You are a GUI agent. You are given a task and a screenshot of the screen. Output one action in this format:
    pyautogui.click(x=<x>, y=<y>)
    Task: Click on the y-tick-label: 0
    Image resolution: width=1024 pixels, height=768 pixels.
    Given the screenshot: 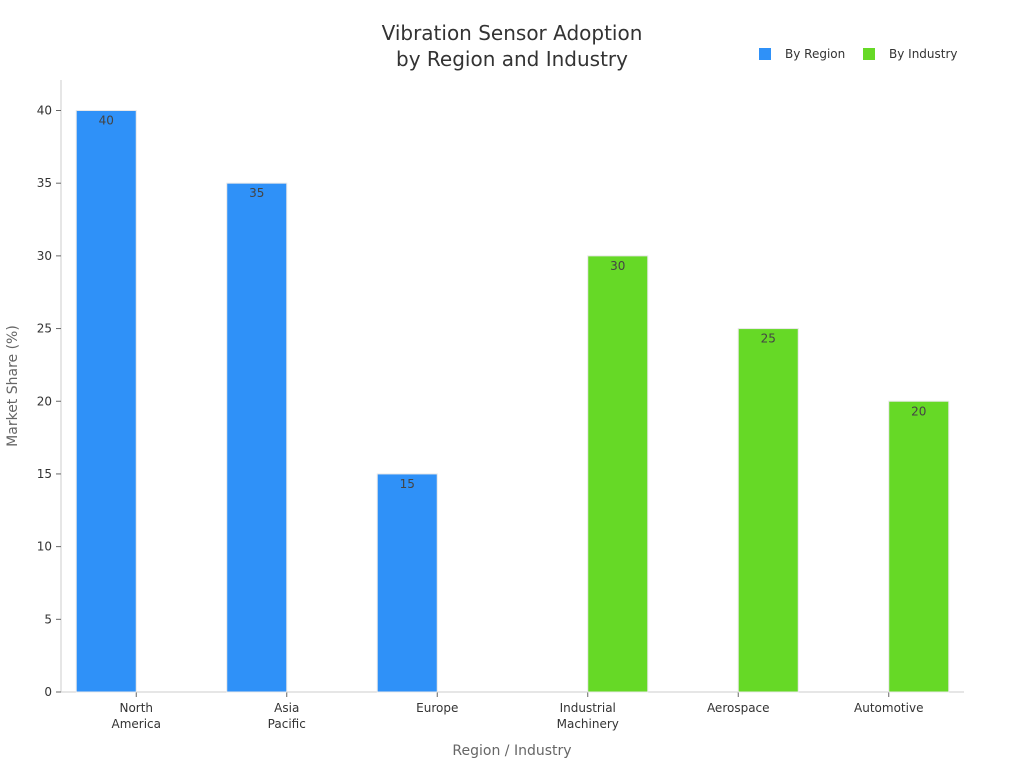 What is the action you would take?
    pyautogui.click(x=48, y=692)
    